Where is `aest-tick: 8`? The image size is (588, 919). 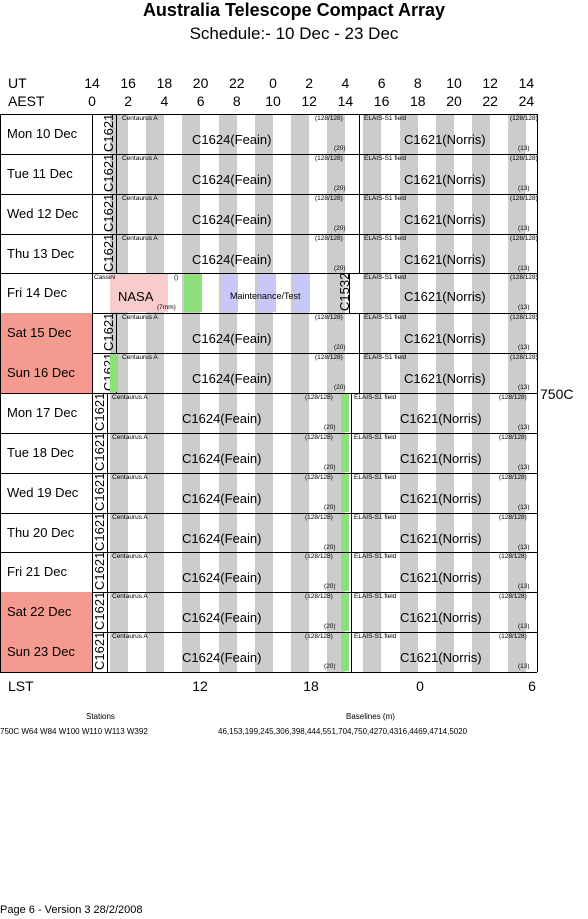 aest-tick: 8 is located at coordinates (236, 101).